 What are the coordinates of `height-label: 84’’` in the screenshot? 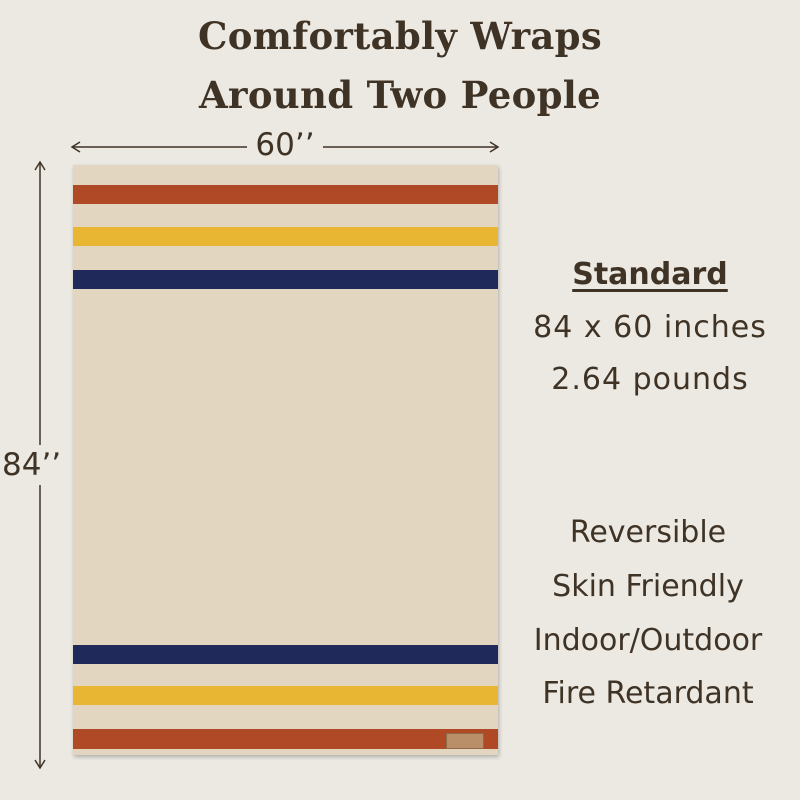 It's located at (32, 465).